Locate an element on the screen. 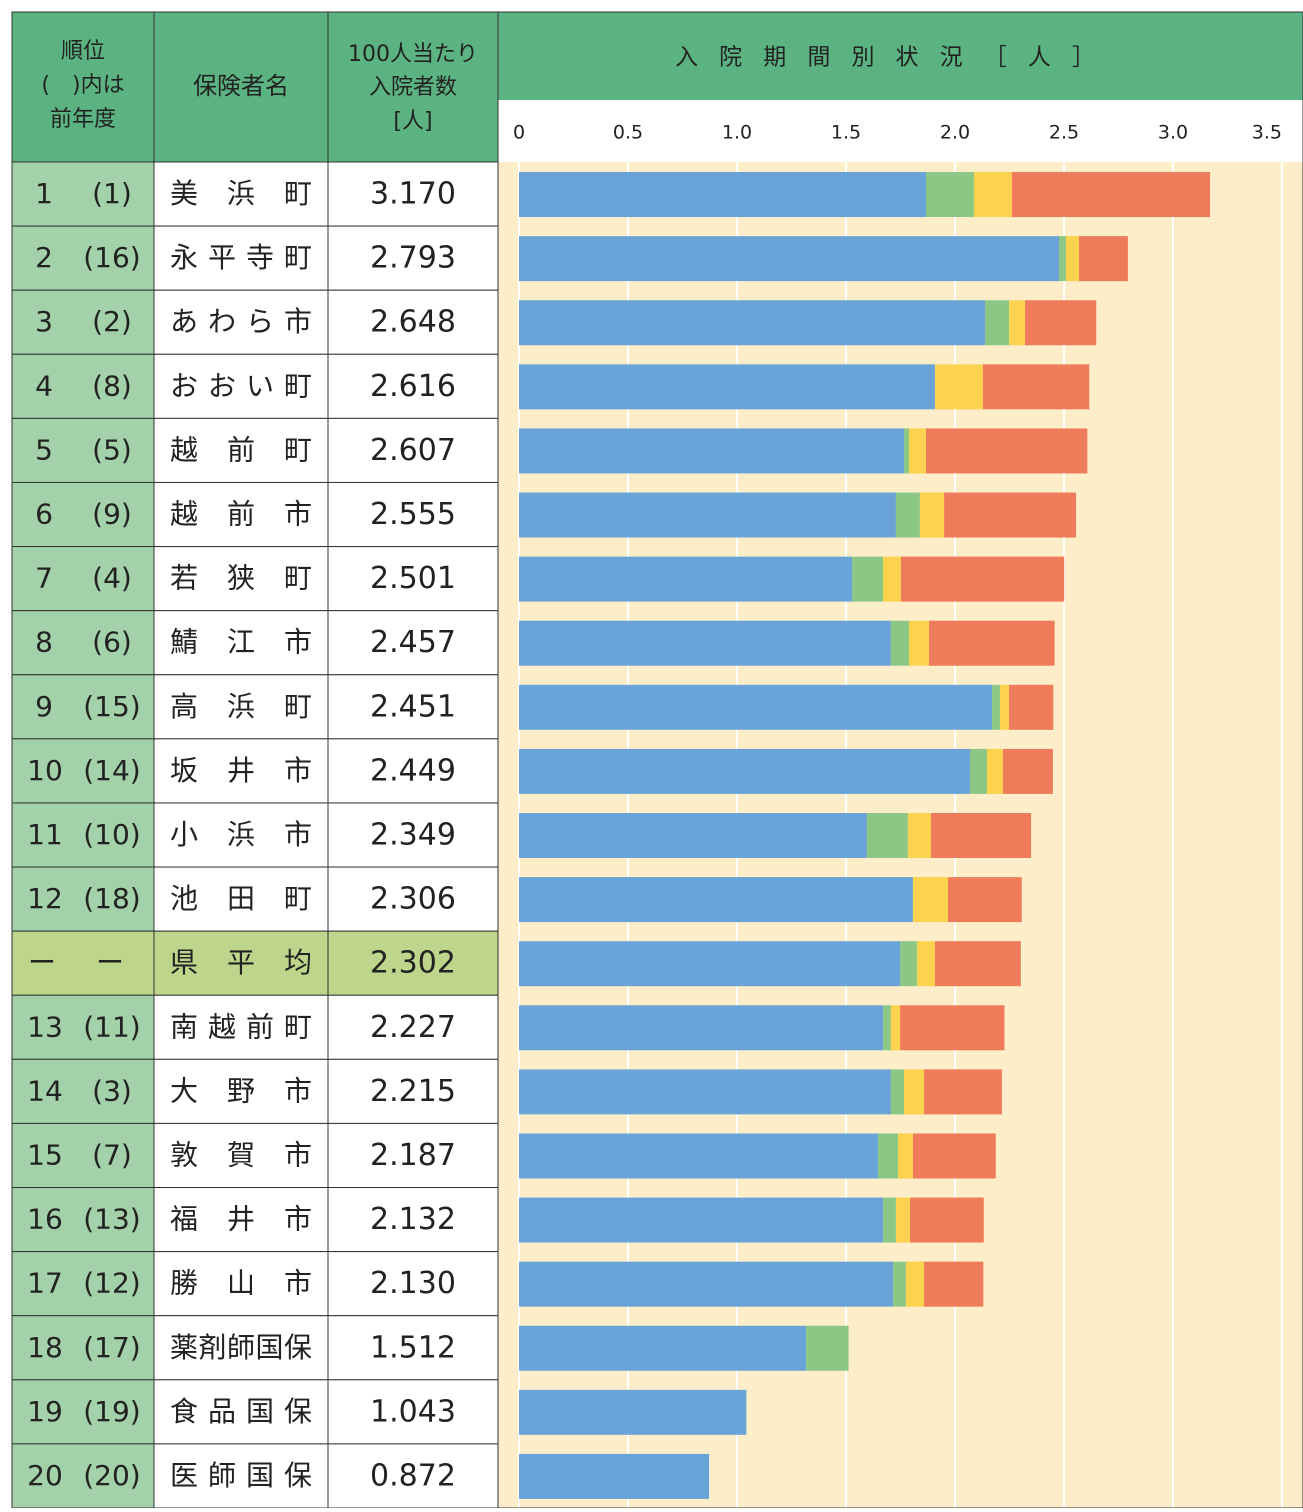  insurer-name: 小浜市 is located at coordinates (241, 834).